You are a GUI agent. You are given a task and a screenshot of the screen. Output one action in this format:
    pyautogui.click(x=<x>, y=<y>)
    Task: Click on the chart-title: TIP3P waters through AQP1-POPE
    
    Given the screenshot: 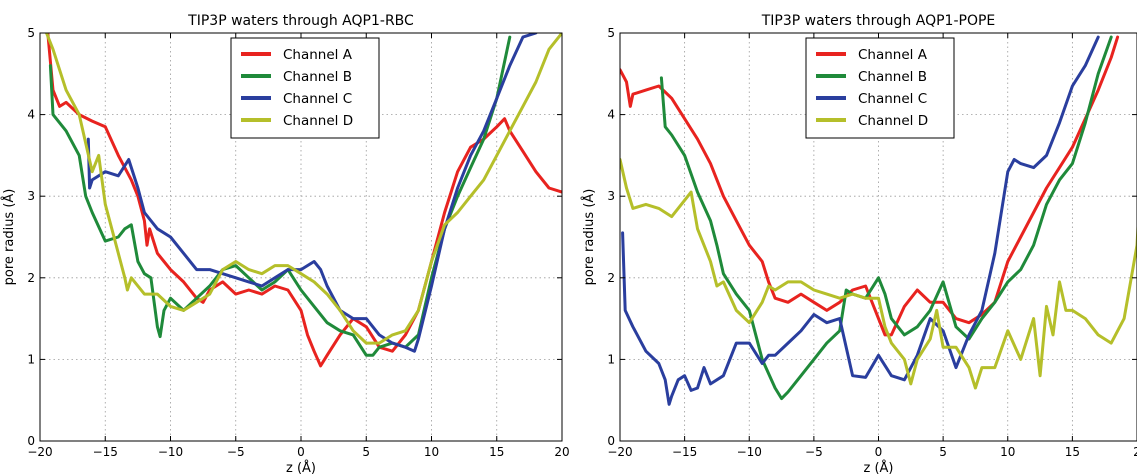 What is the action you would take?
    pyautogui.click(x=878, y=21)
    